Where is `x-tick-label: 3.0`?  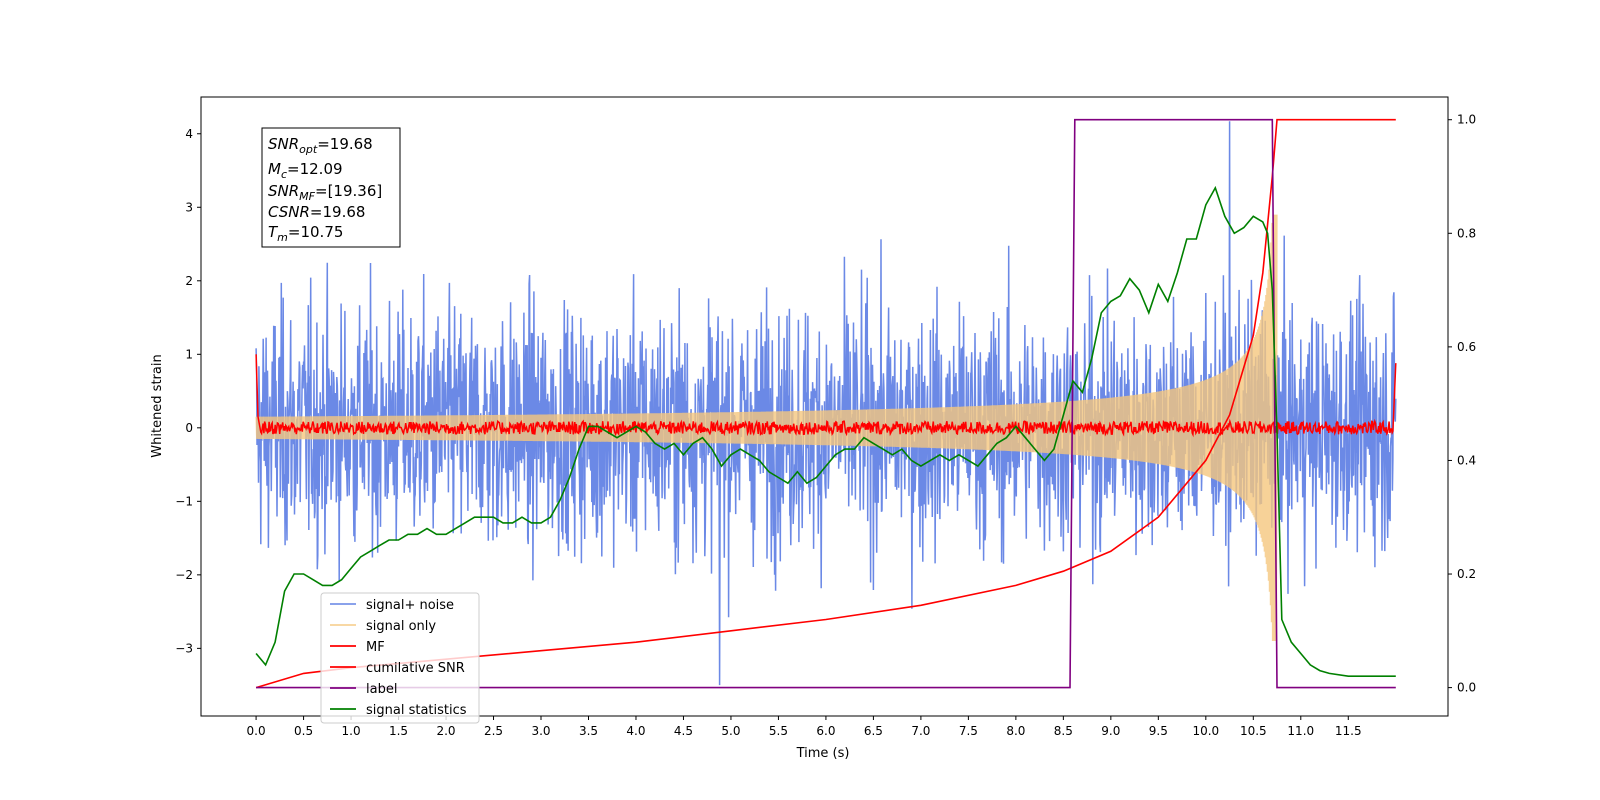
x-tick-label: 3.0 is located at coordinates (540, 731).